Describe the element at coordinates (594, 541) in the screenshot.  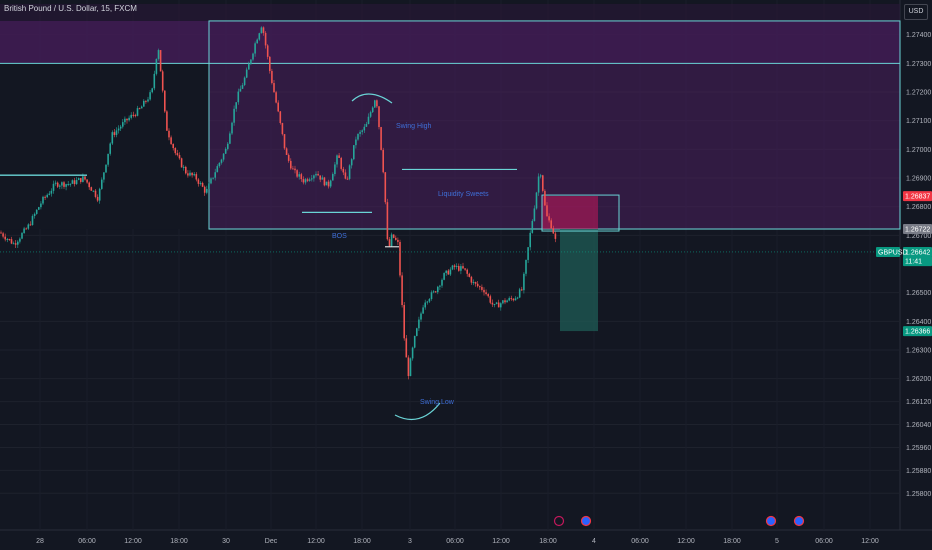
I see `x-tick-label: 4` at that location.